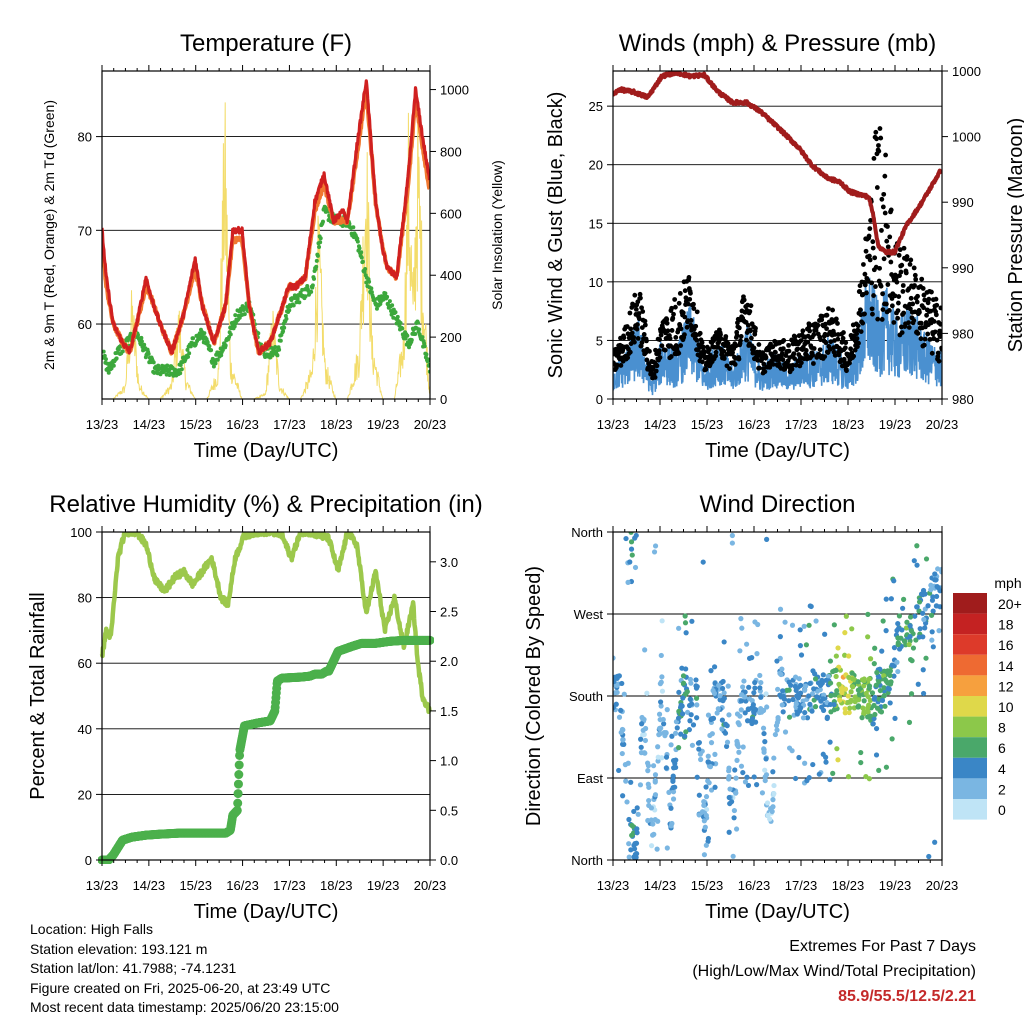 The image size is (1024, 1024). What do you see at coordinates (1002, 748) in the screenshot?
I see `legend-label: 6` at bounding box center [1002, 748].